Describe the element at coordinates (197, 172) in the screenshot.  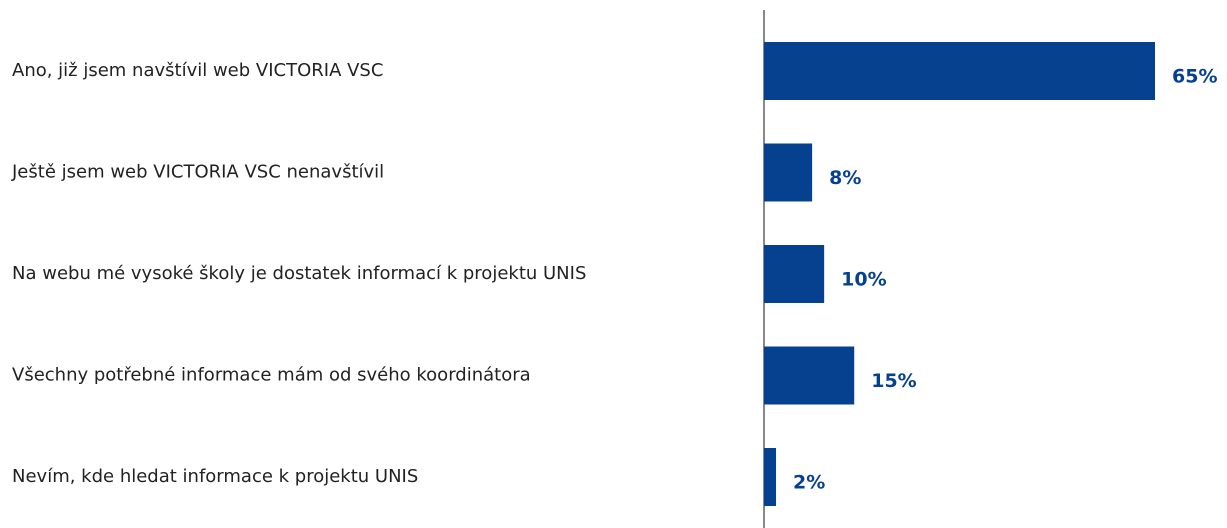
I see `category-label: Ještě jsem web VICTORIA VSC nenavštívil` at that location.